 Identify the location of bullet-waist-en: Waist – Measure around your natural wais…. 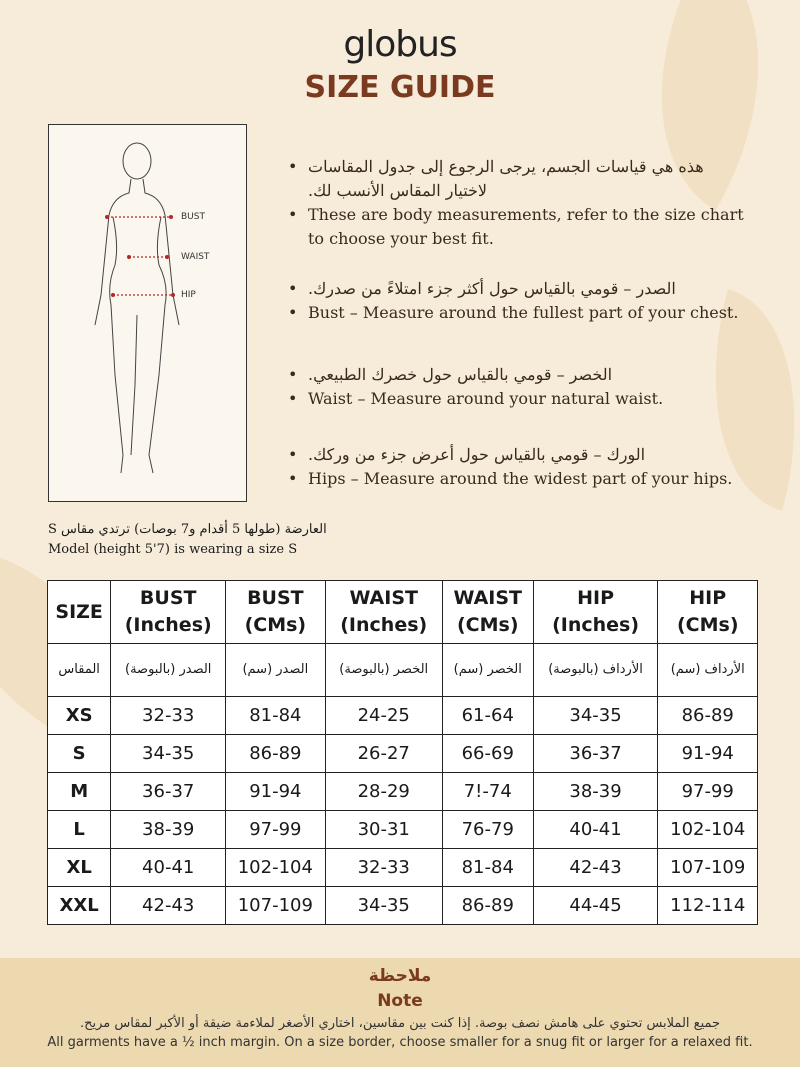
(518, 399).